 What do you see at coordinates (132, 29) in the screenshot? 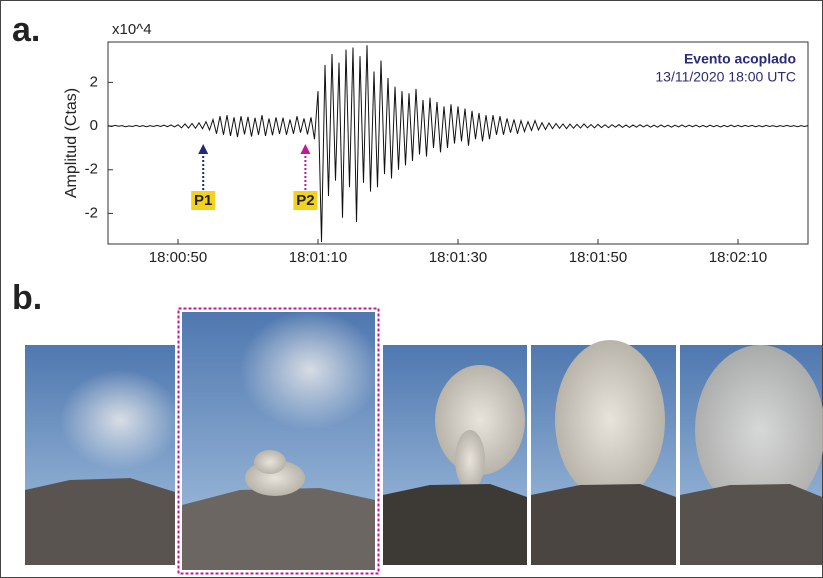
I see `axis-multiplier: x10^4` at bounding box center [132, 29].